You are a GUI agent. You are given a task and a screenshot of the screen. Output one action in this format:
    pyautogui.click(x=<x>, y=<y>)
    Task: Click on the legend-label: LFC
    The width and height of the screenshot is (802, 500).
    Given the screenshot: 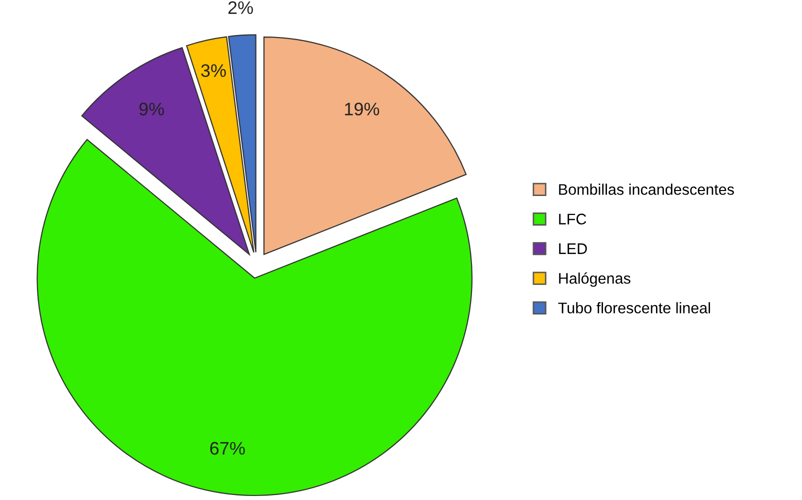 What is the action you would take?
    pyautogui.click(x=572, y=219)
    